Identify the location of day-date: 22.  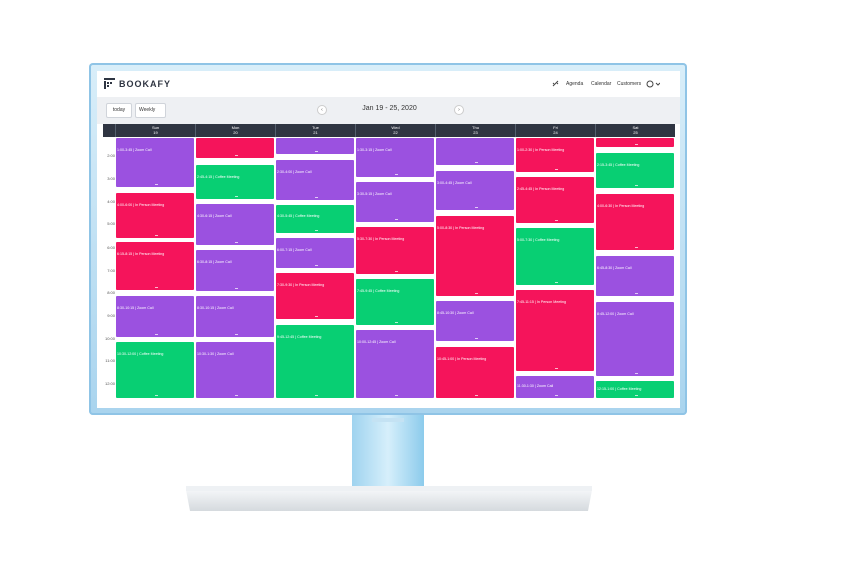
(395, 132).